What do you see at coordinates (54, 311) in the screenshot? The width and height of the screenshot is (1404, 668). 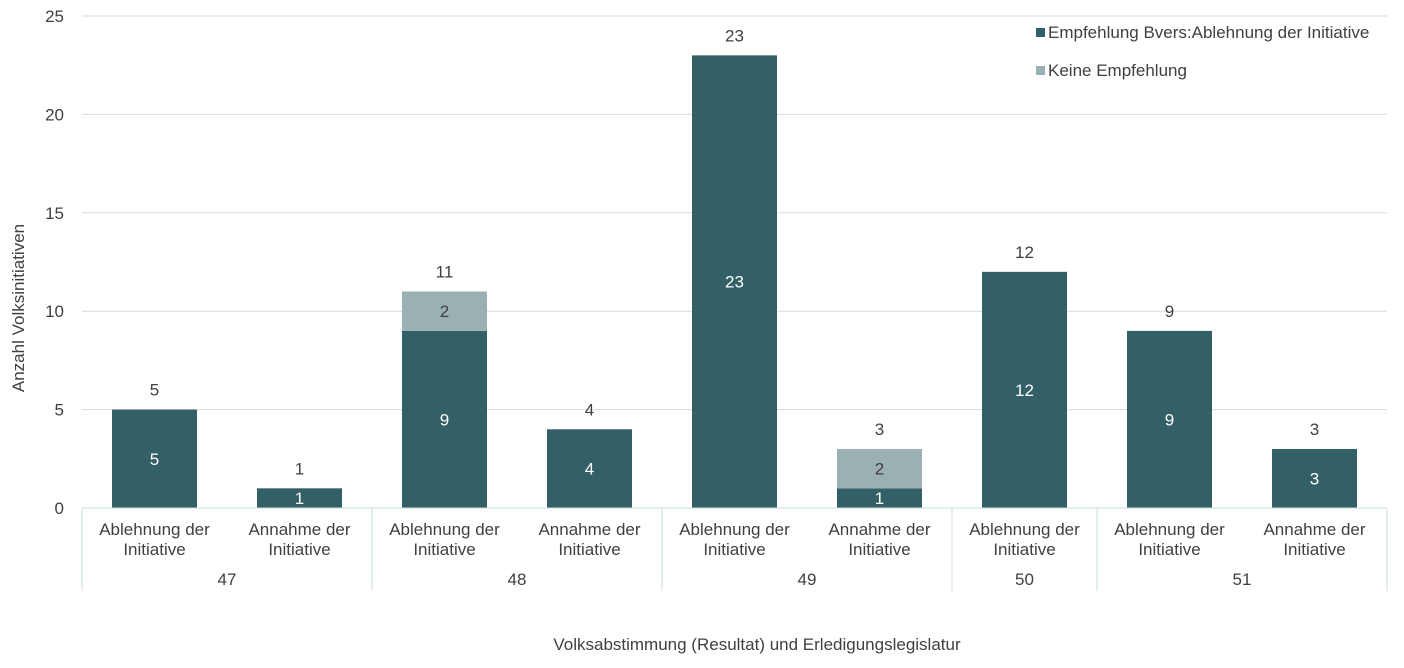 I see `y-tick-label: 10` at bounding box center [54, 311].